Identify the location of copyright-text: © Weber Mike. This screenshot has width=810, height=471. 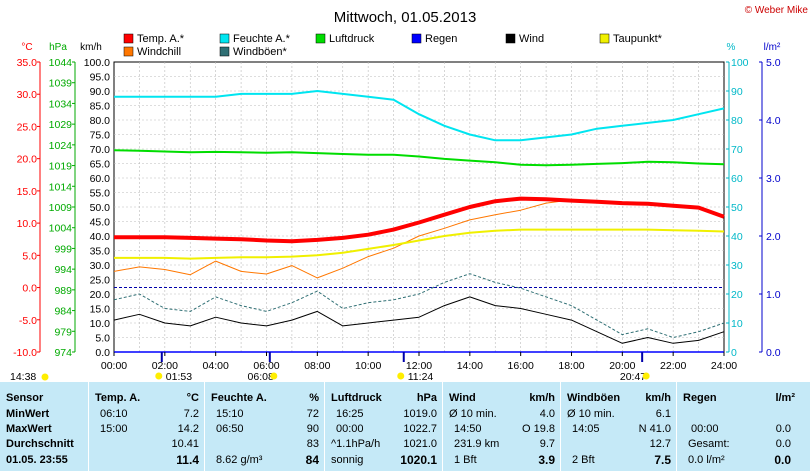
(777, 10).